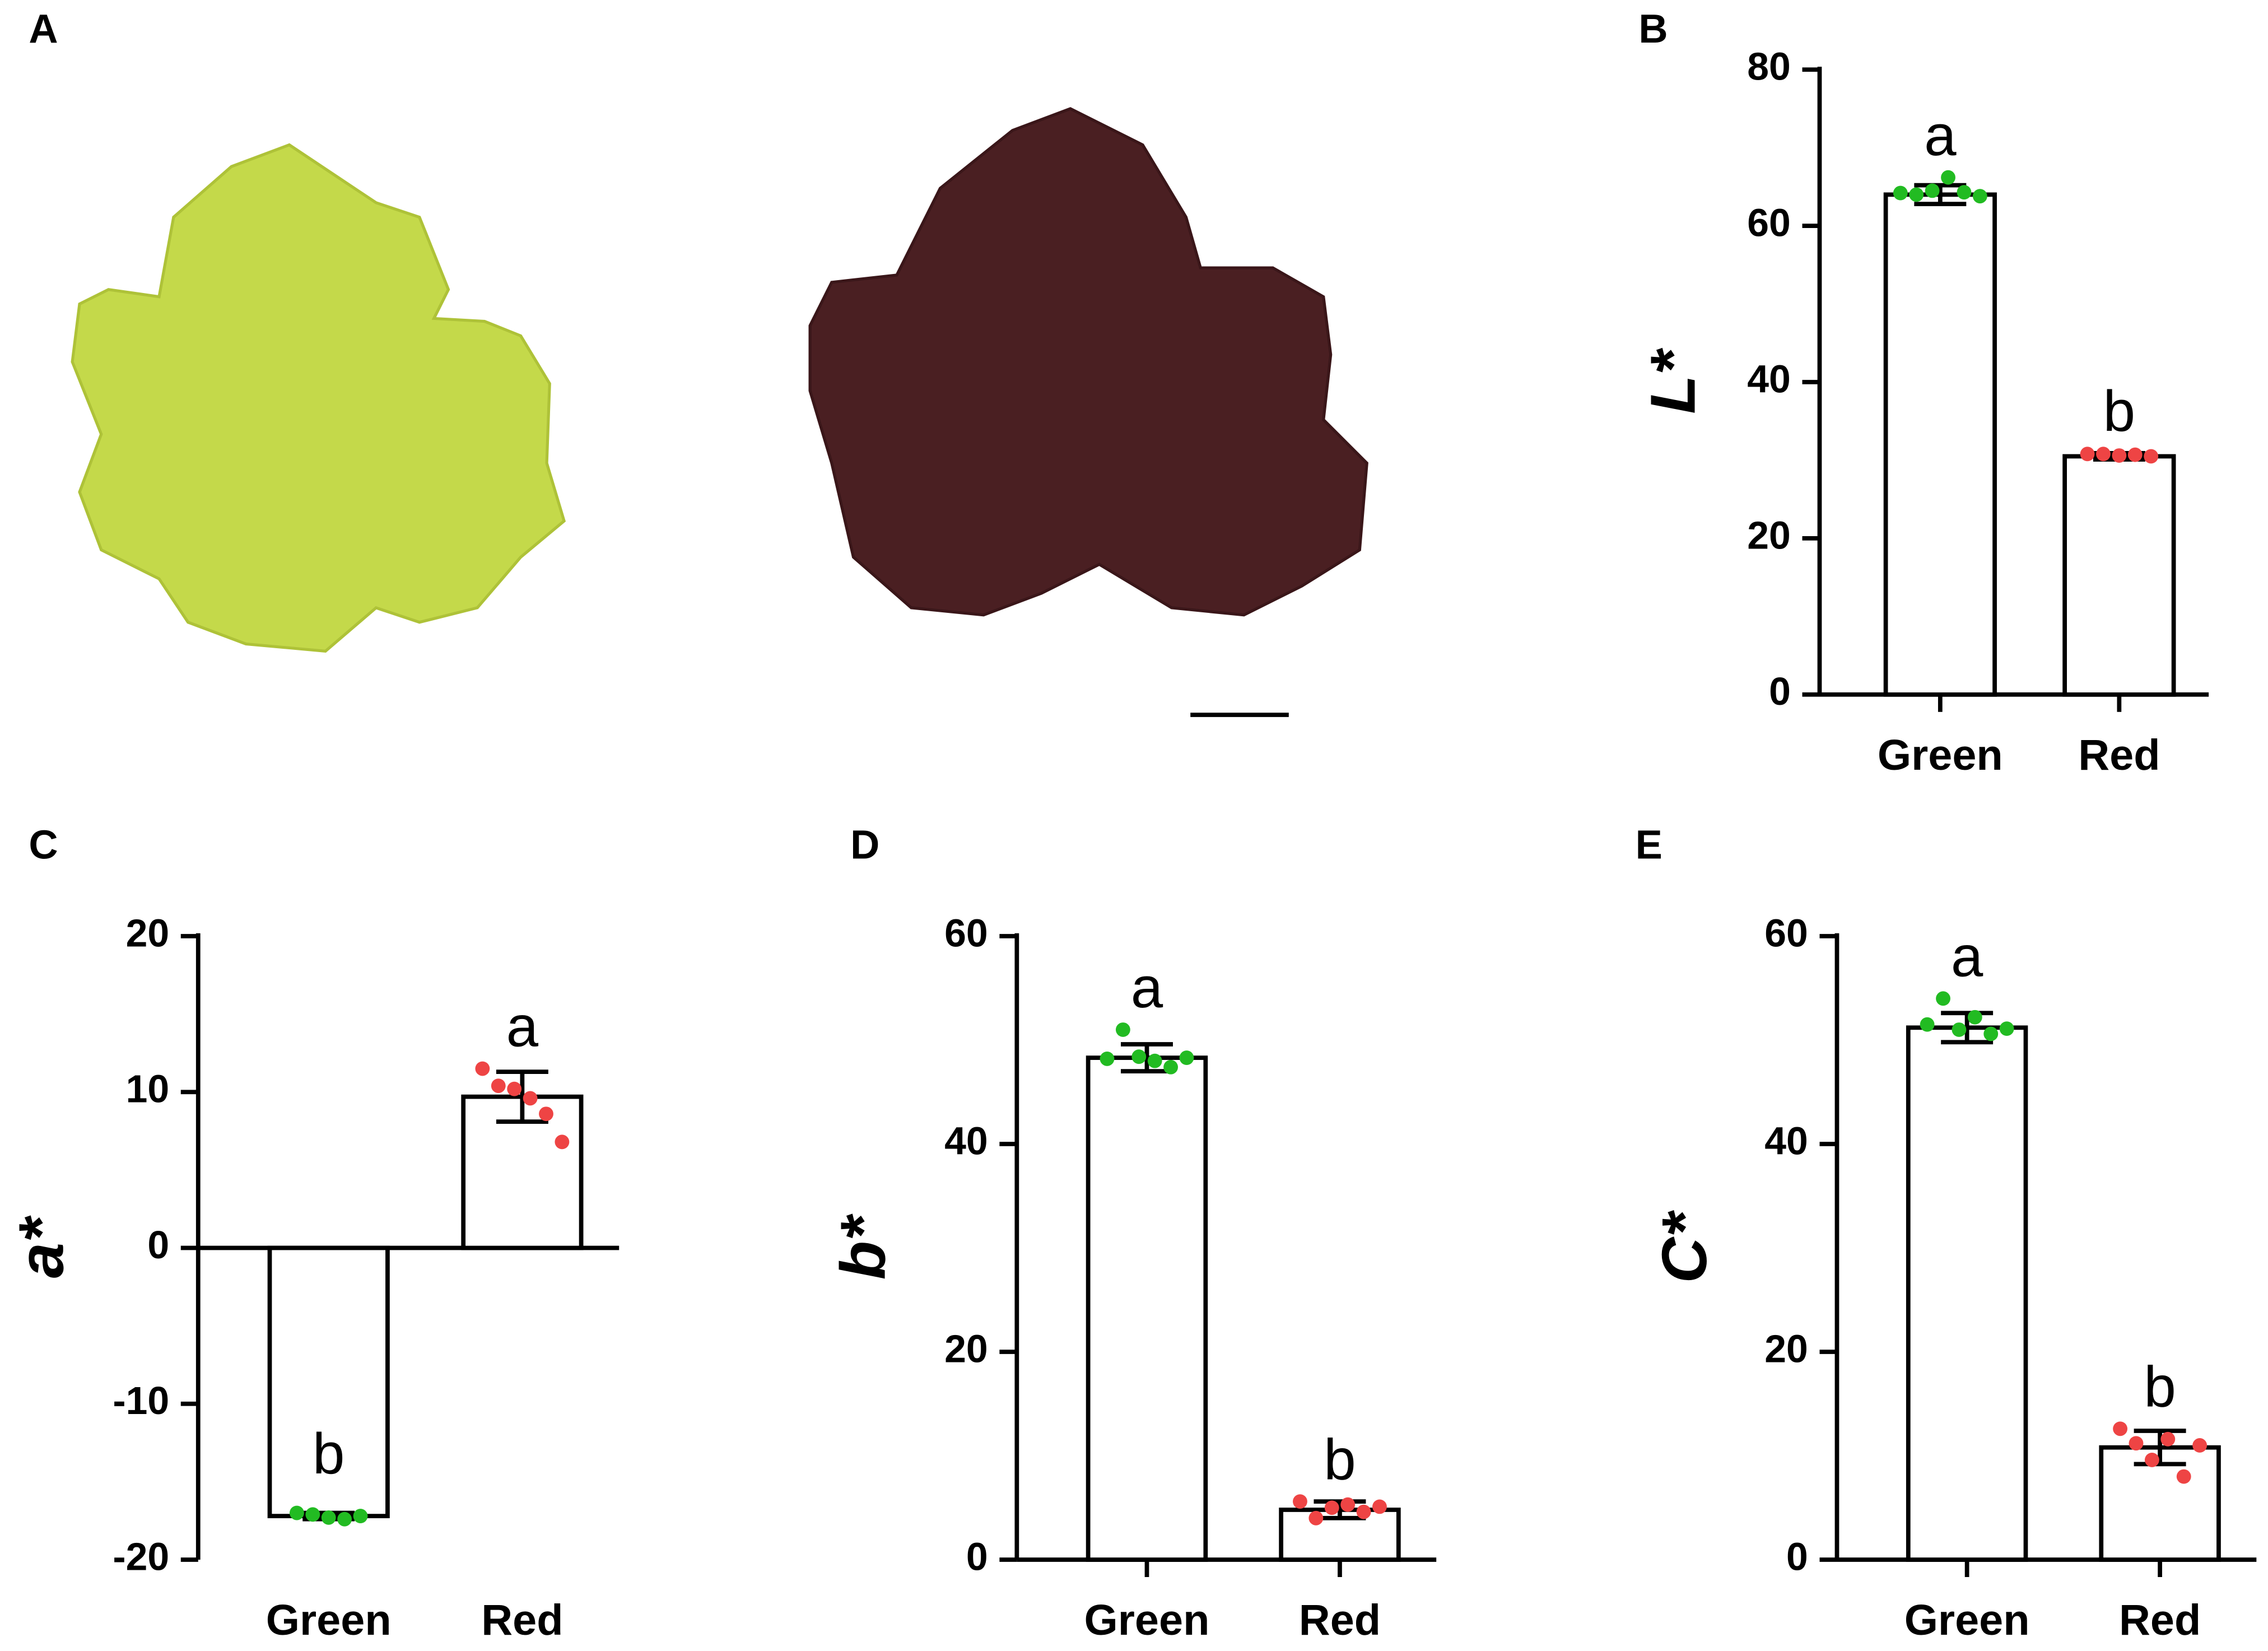 This screenshot has width=2268, height=1651. What do you see at coordinates (1672, 380) in the screenshot?
I see `y-axis-label: L*` at bounding box center [1672, 380].